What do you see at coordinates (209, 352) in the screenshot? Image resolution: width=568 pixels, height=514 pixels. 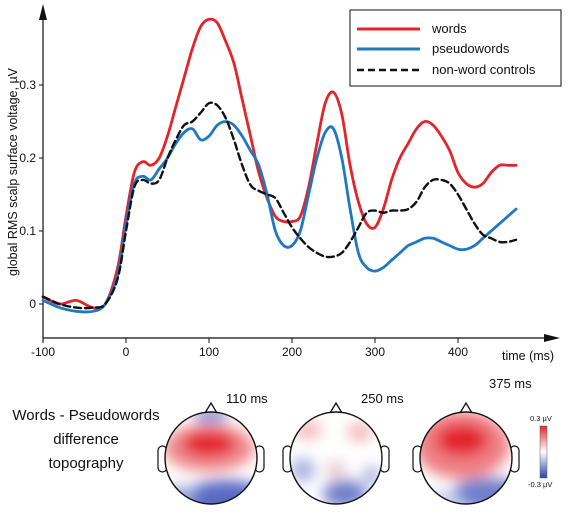 I see `x-tick-label: 100` at bounding box center [209, 352].